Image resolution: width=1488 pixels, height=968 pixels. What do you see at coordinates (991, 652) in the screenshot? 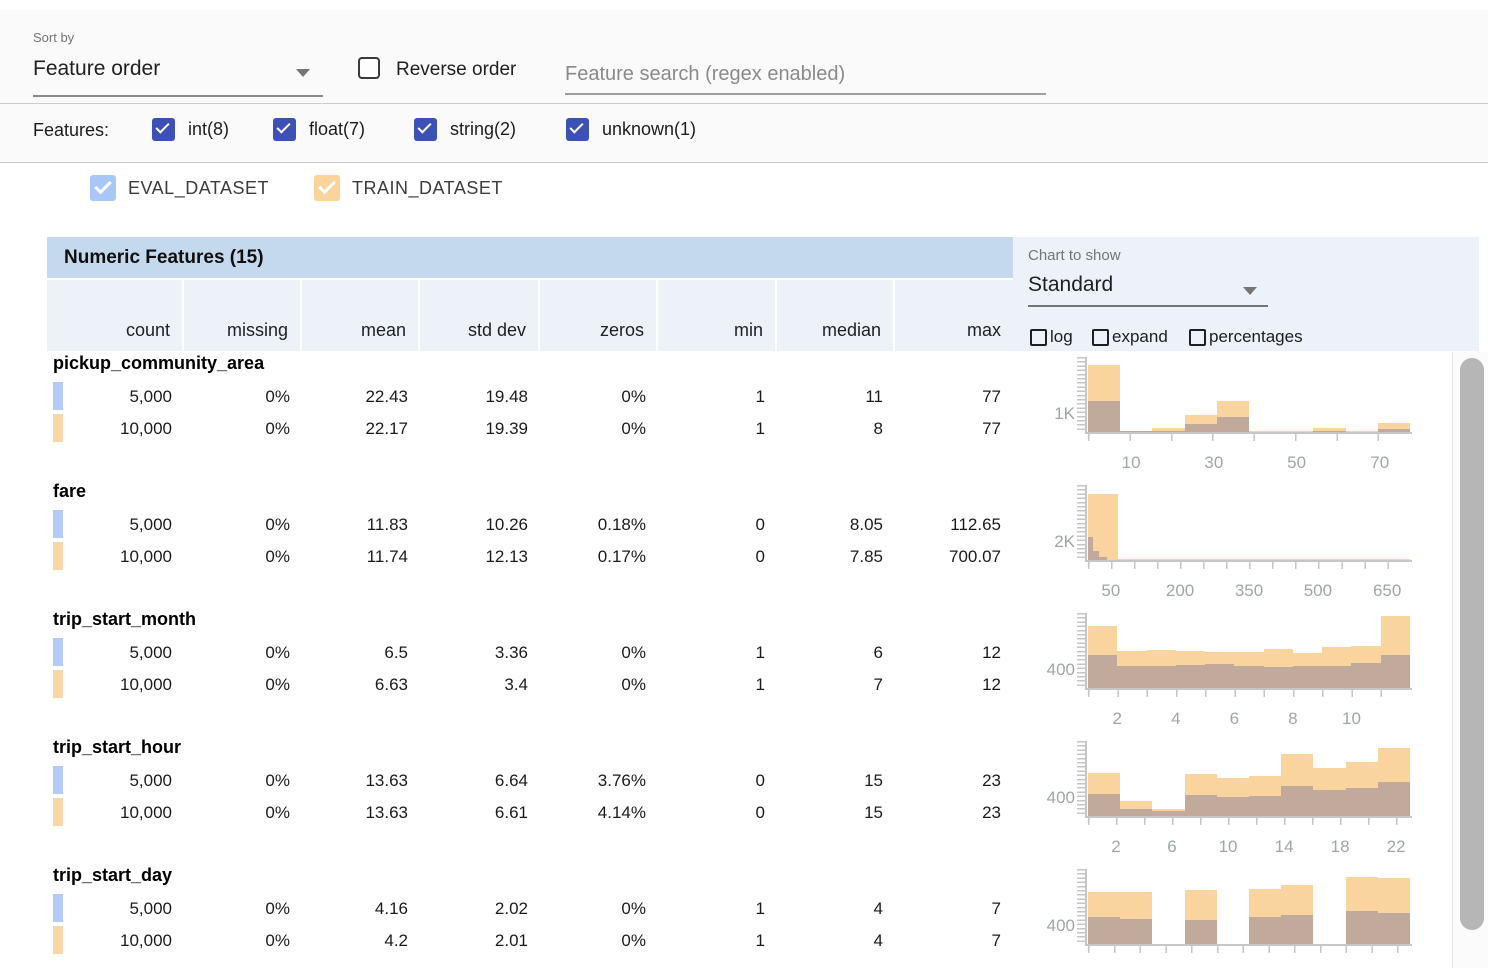
I see `stat-max: 12` at bounding box center [991, 652].